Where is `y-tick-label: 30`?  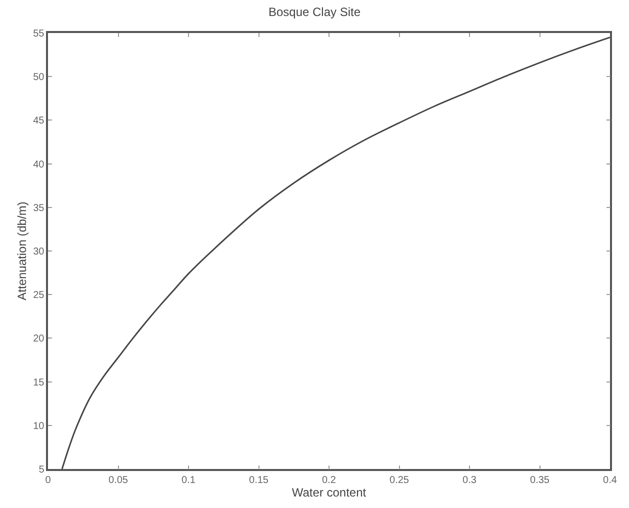
y-tick-label: 30 is located at coordinates (39, 252).